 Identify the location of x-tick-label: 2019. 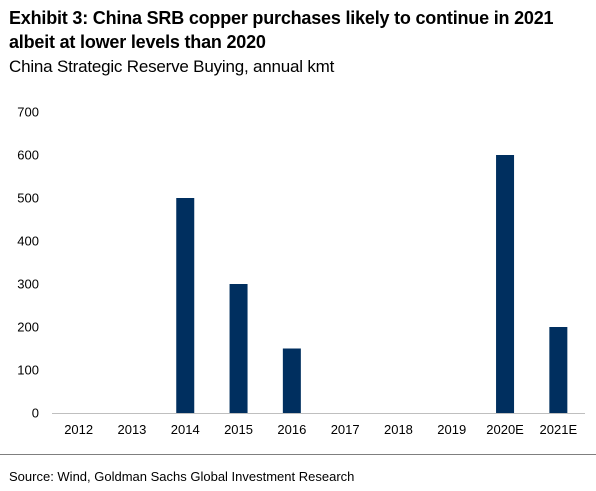
(451, 429).